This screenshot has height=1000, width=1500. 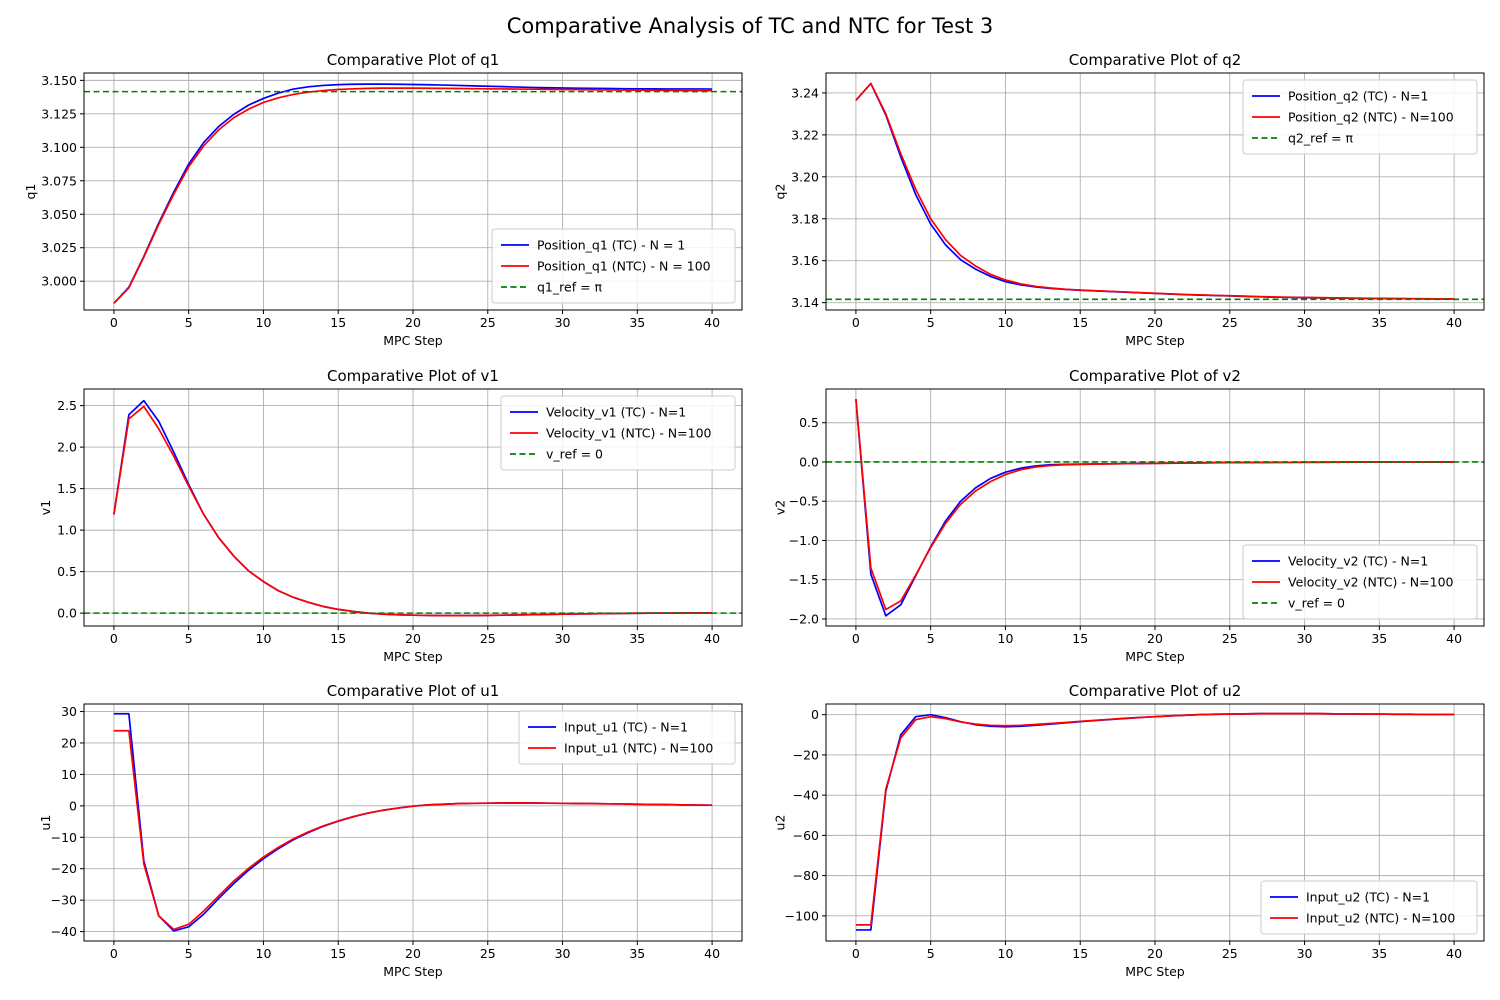 What do you see at coordinates (805, 260) in the screenshot?
I see `y-tick-label: 3.16` at bounding box center [805, 260].